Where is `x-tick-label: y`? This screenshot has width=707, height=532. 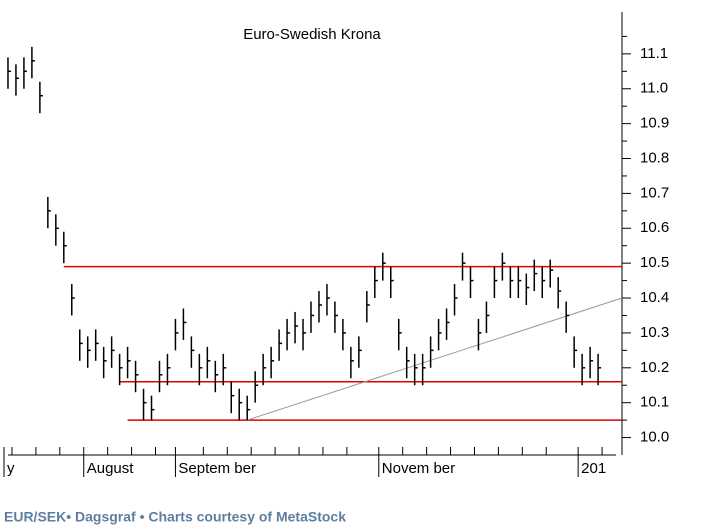 x-tick-label: y is located at coordinates (11, 468).